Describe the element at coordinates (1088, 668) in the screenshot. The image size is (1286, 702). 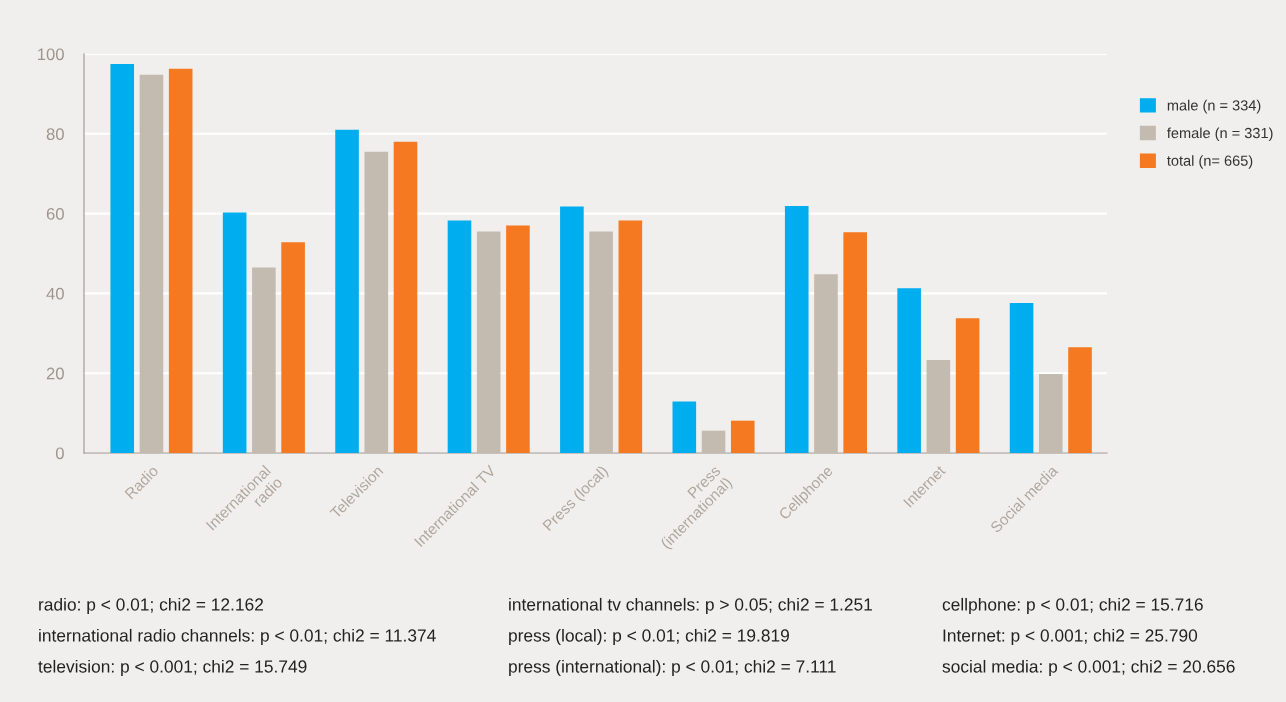
I see `text: social media: p < 0.001; chi2 = 20.656` at that location.